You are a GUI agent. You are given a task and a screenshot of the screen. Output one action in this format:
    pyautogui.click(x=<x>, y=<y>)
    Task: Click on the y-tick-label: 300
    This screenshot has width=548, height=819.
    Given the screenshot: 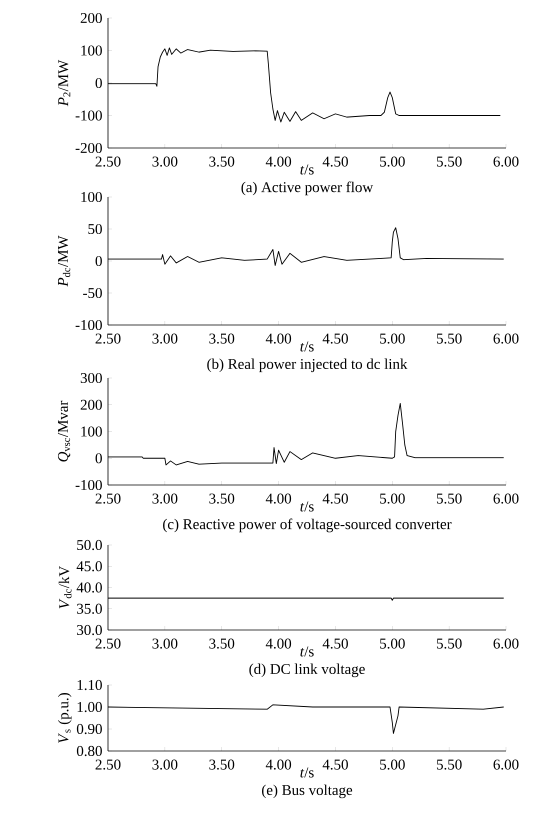 What is the action you would take?
    pyautogui.click(x=91, y=378)
    